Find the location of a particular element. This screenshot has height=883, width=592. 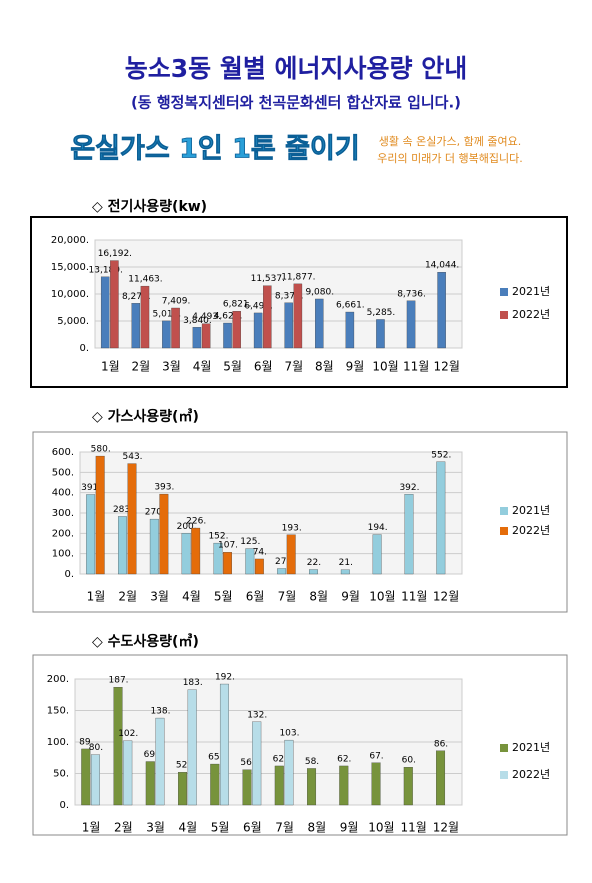

x-tick-label: 1월 is located at coordinates (110, 367).